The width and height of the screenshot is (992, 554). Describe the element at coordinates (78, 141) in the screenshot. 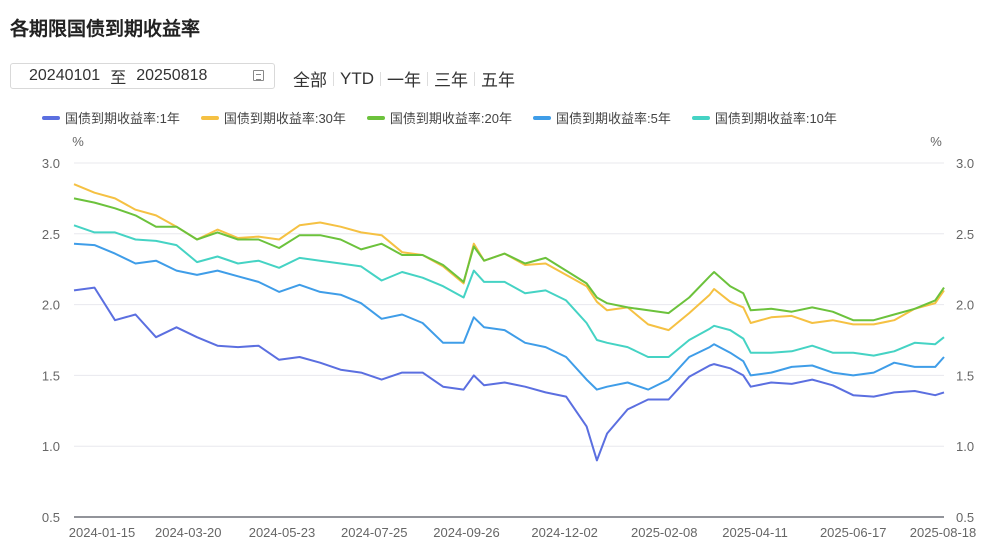

I see `y-unit-left: %` at that location.